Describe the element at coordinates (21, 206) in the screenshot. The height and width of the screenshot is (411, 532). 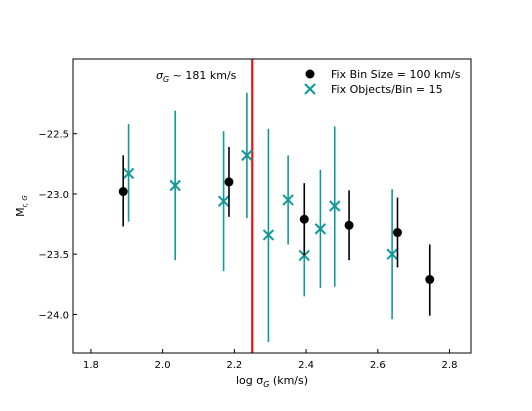
I see `y-axis-label: Mr, G` at that location.